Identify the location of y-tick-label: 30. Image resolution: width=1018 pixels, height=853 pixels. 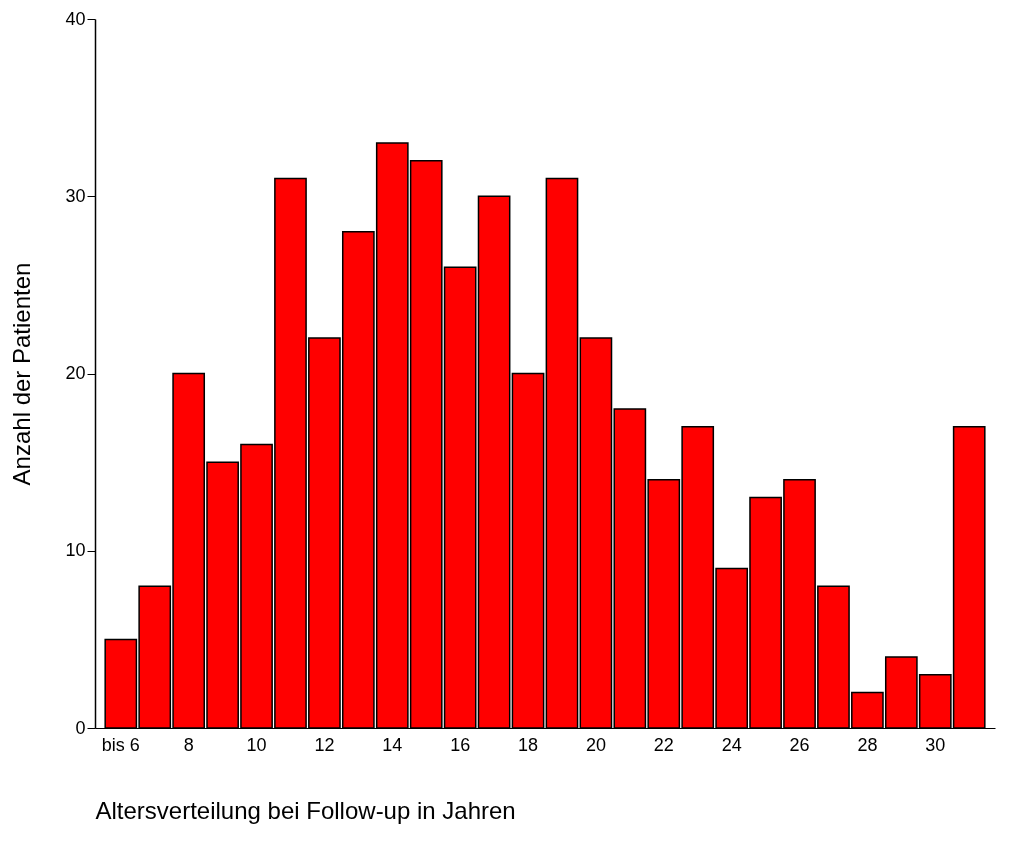
(75, 195).